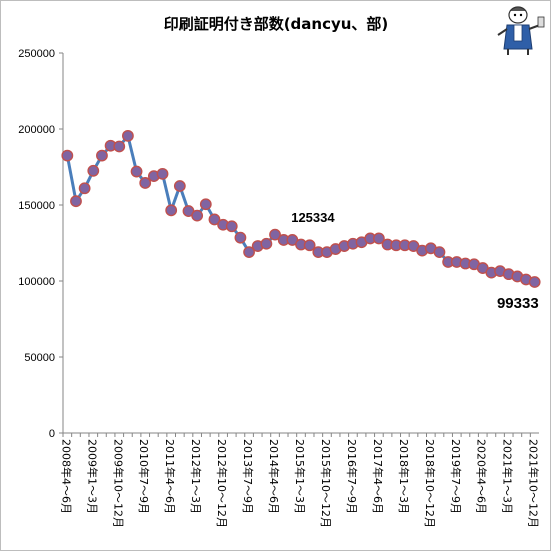  Describe the element at coordinates (66, 476) in the screenshot. I see `x-tick-label: 2008年4～6月` at that location.